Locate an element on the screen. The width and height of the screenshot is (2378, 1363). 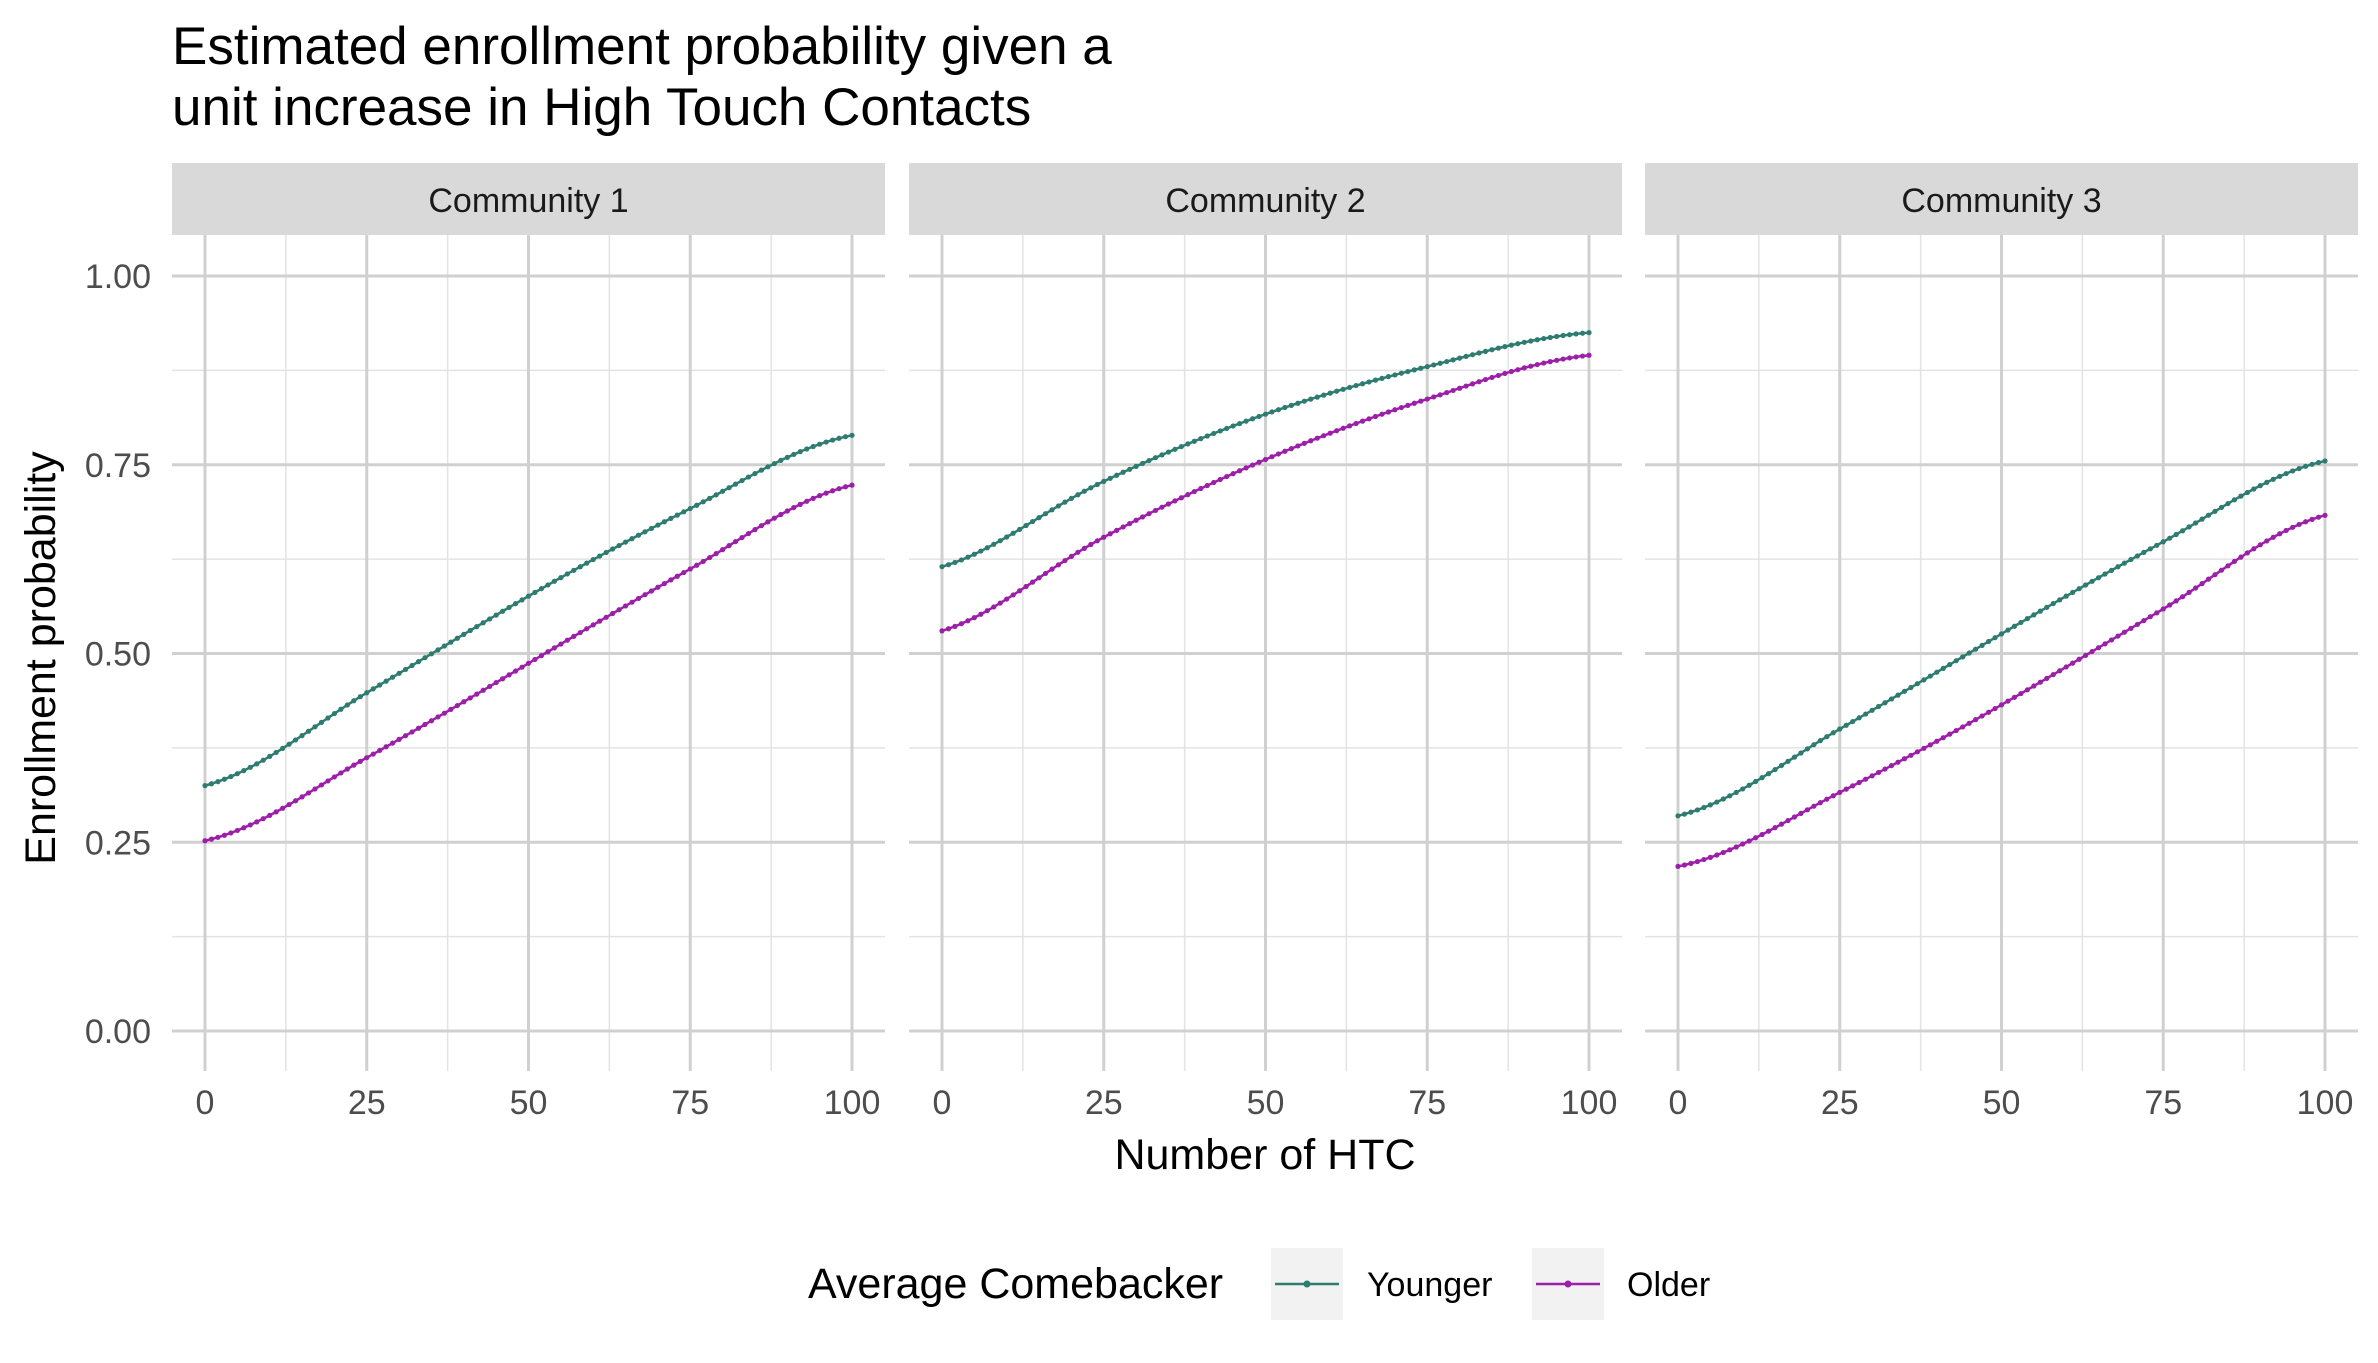
facet-strip-label: Community 3 is located at coordinates (2001, 201).